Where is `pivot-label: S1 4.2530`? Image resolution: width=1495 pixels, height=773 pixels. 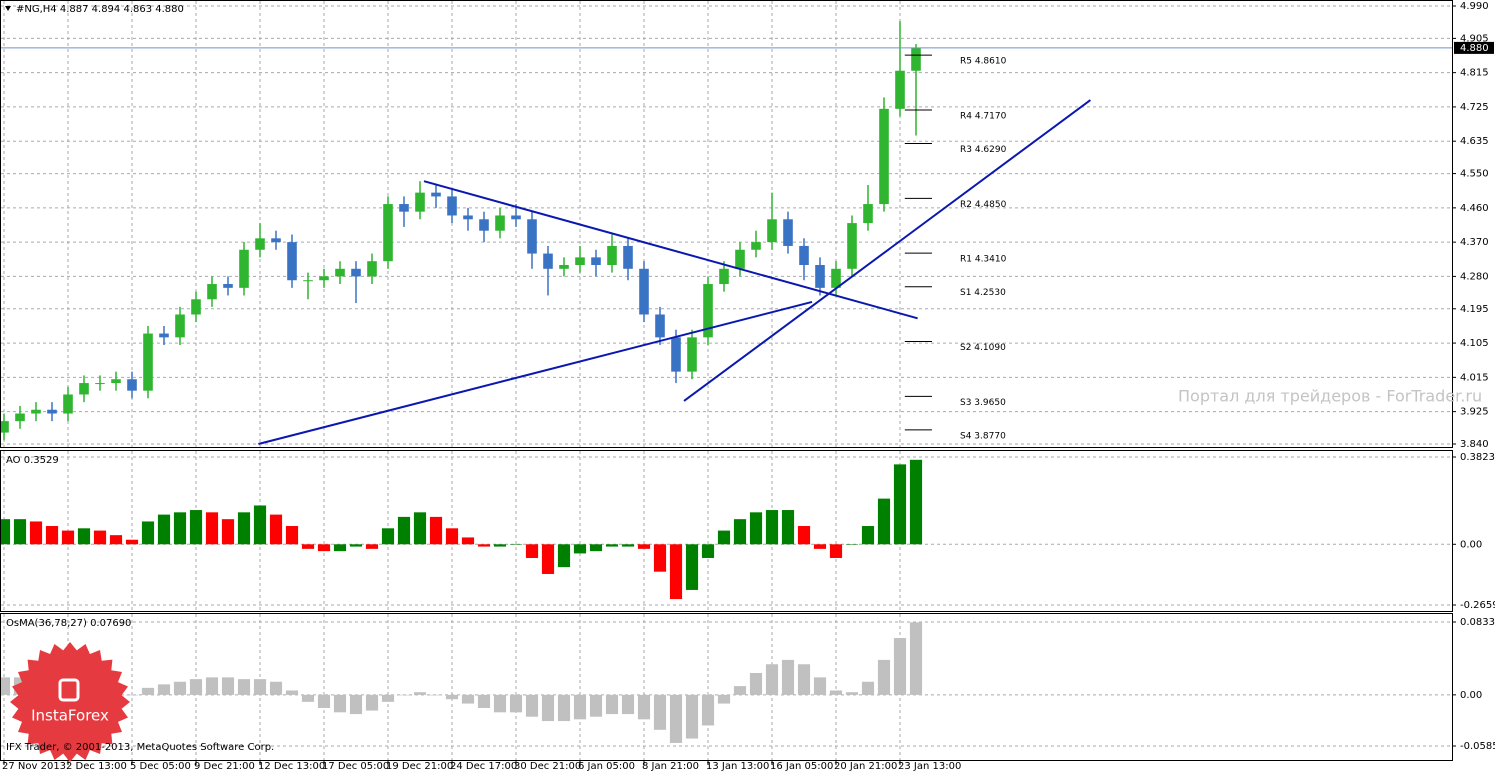
pivot-label: S1 4.2530 is located at coordinates (983, 293).